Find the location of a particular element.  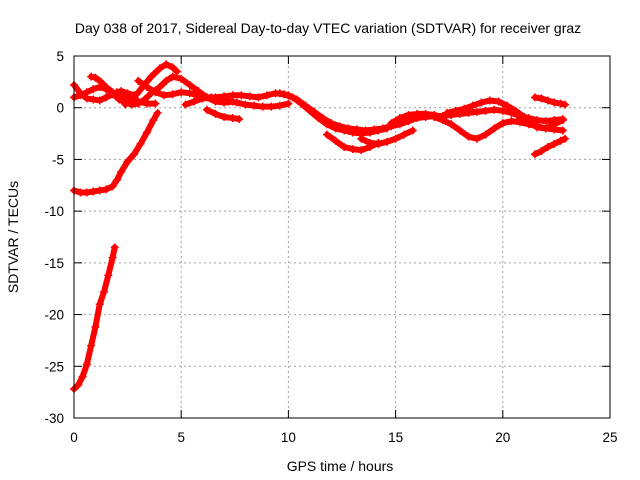

y-tick-label: -5 is located at coordinates (58, 159).